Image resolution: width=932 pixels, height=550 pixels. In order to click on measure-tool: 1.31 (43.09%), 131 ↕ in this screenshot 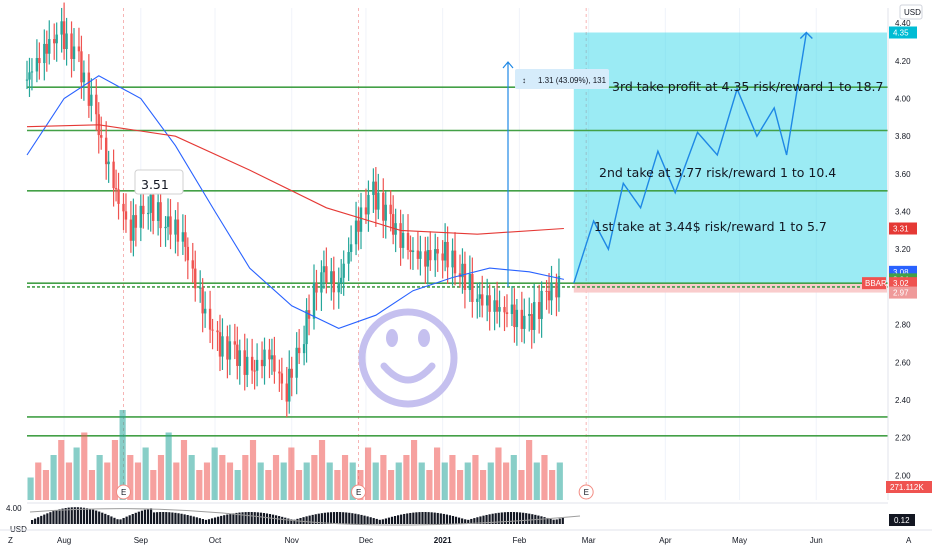, I will do `click(555, 174)`.